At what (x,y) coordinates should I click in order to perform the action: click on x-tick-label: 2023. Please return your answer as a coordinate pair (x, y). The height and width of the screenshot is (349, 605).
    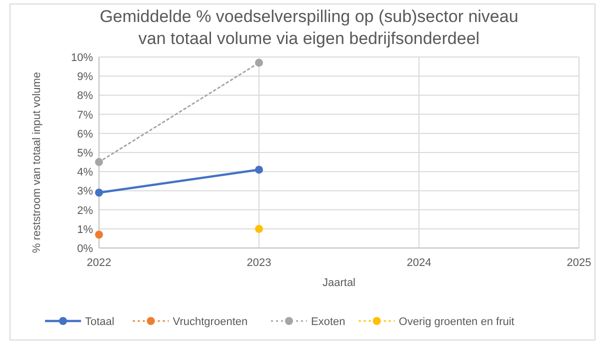
    Looking at the image, I should click on (259, 263).